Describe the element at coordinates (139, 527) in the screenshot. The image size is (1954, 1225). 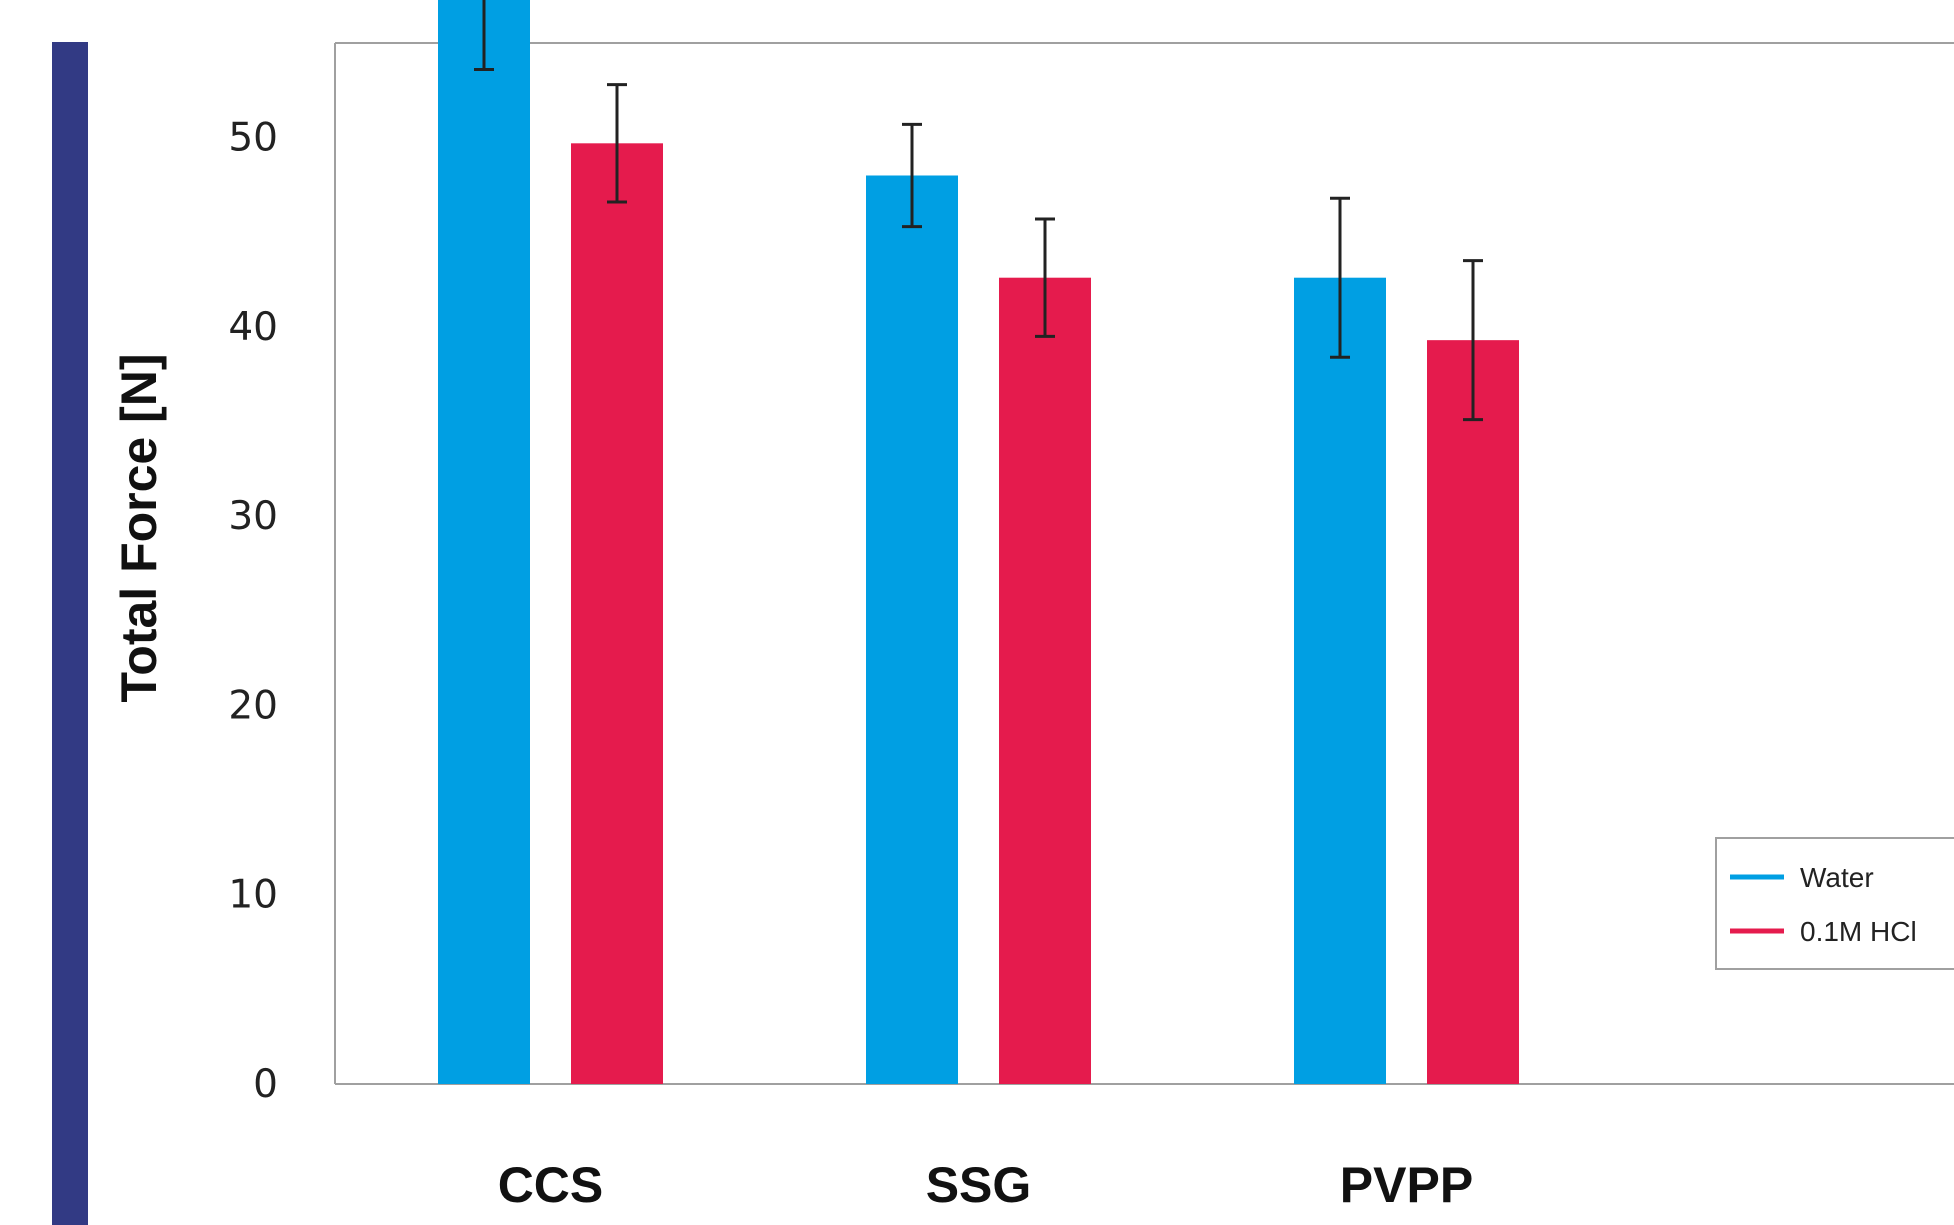
I see `y-axis-label: Total Force [N]` at that location.